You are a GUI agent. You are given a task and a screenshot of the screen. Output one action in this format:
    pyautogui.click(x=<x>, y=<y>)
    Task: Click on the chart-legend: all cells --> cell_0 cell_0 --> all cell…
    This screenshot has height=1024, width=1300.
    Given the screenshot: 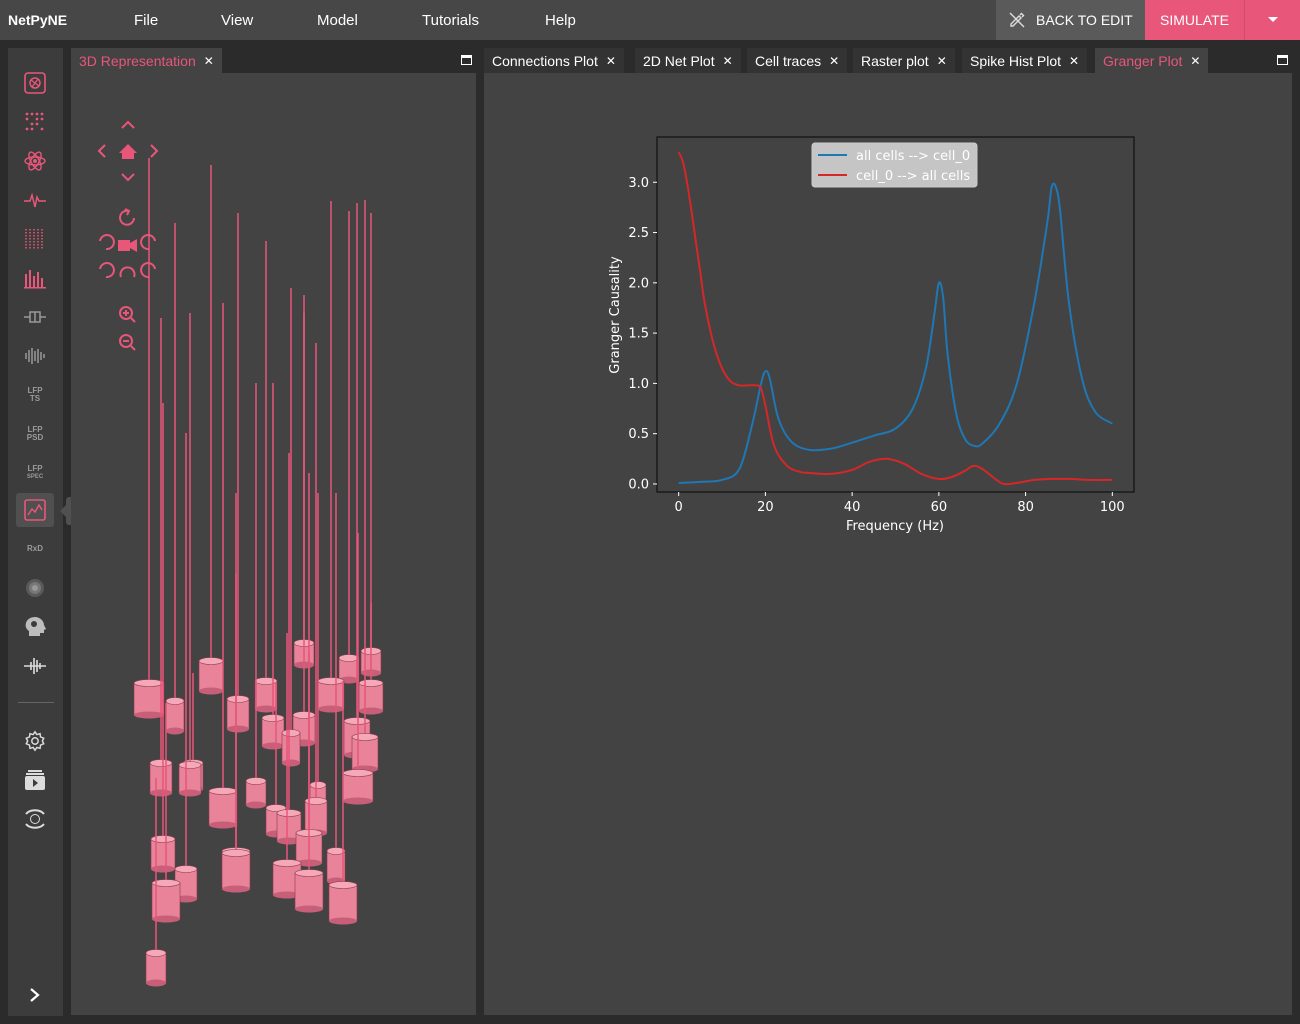 What is the action you would take?
    pyautogui.click(x=894, y=165)
    